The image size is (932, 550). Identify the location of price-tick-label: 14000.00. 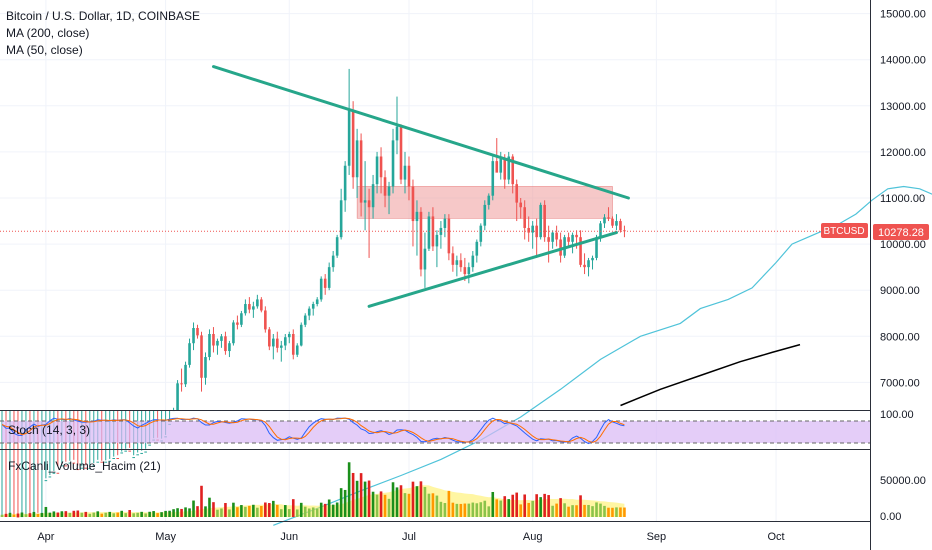
(903, 61).